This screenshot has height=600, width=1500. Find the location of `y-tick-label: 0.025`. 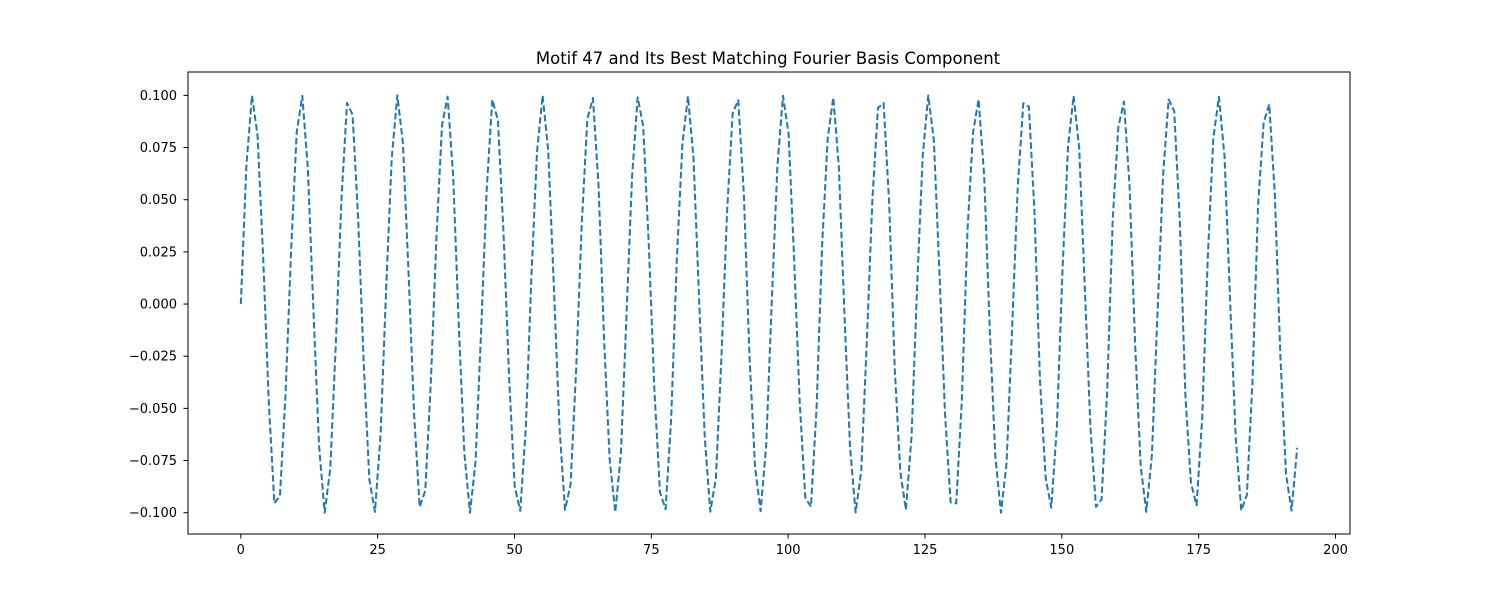

y-tick-label: 0.025 is located at coordinates (158, 252).